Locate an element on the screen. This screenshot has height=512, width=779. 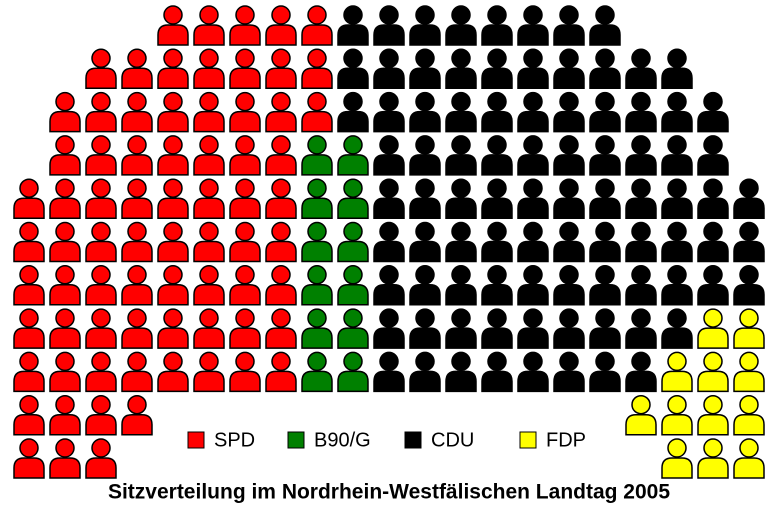
legend-label: CDU is located at coordinates (452, 440).